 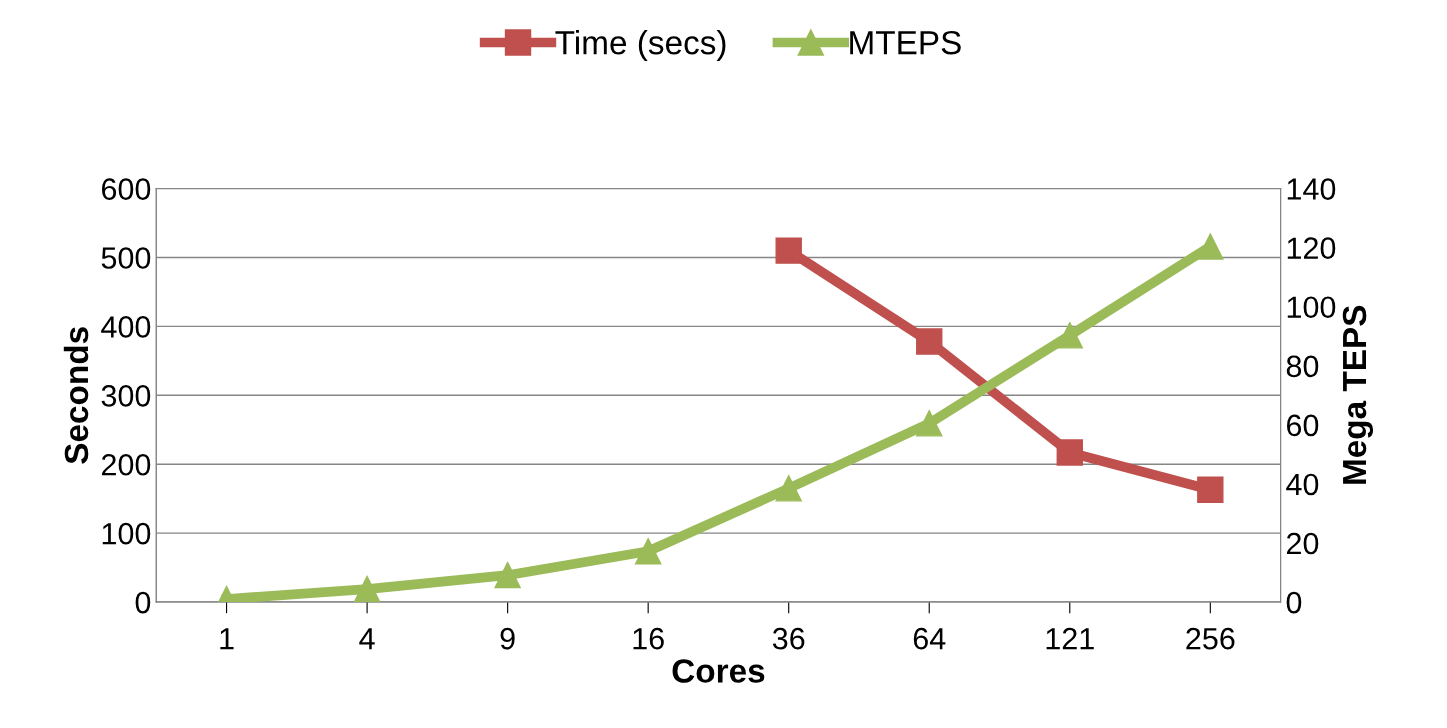 I want to click on y2-tick-label: 140, so click(x=1311, y=189).